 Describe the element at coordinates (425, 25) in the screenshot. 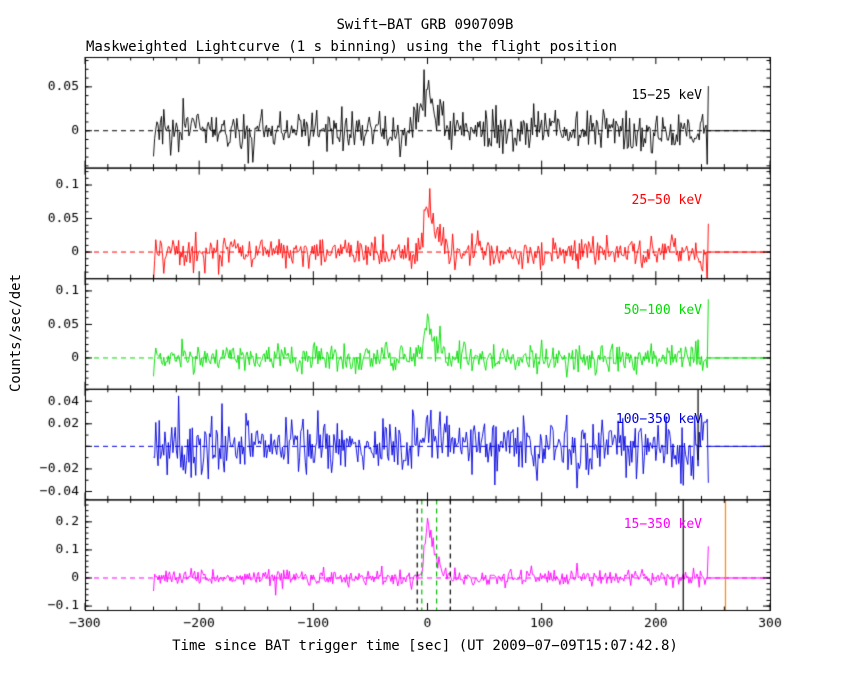

I see `chart-title: Swift−BAT GRB 090709B` at that location.